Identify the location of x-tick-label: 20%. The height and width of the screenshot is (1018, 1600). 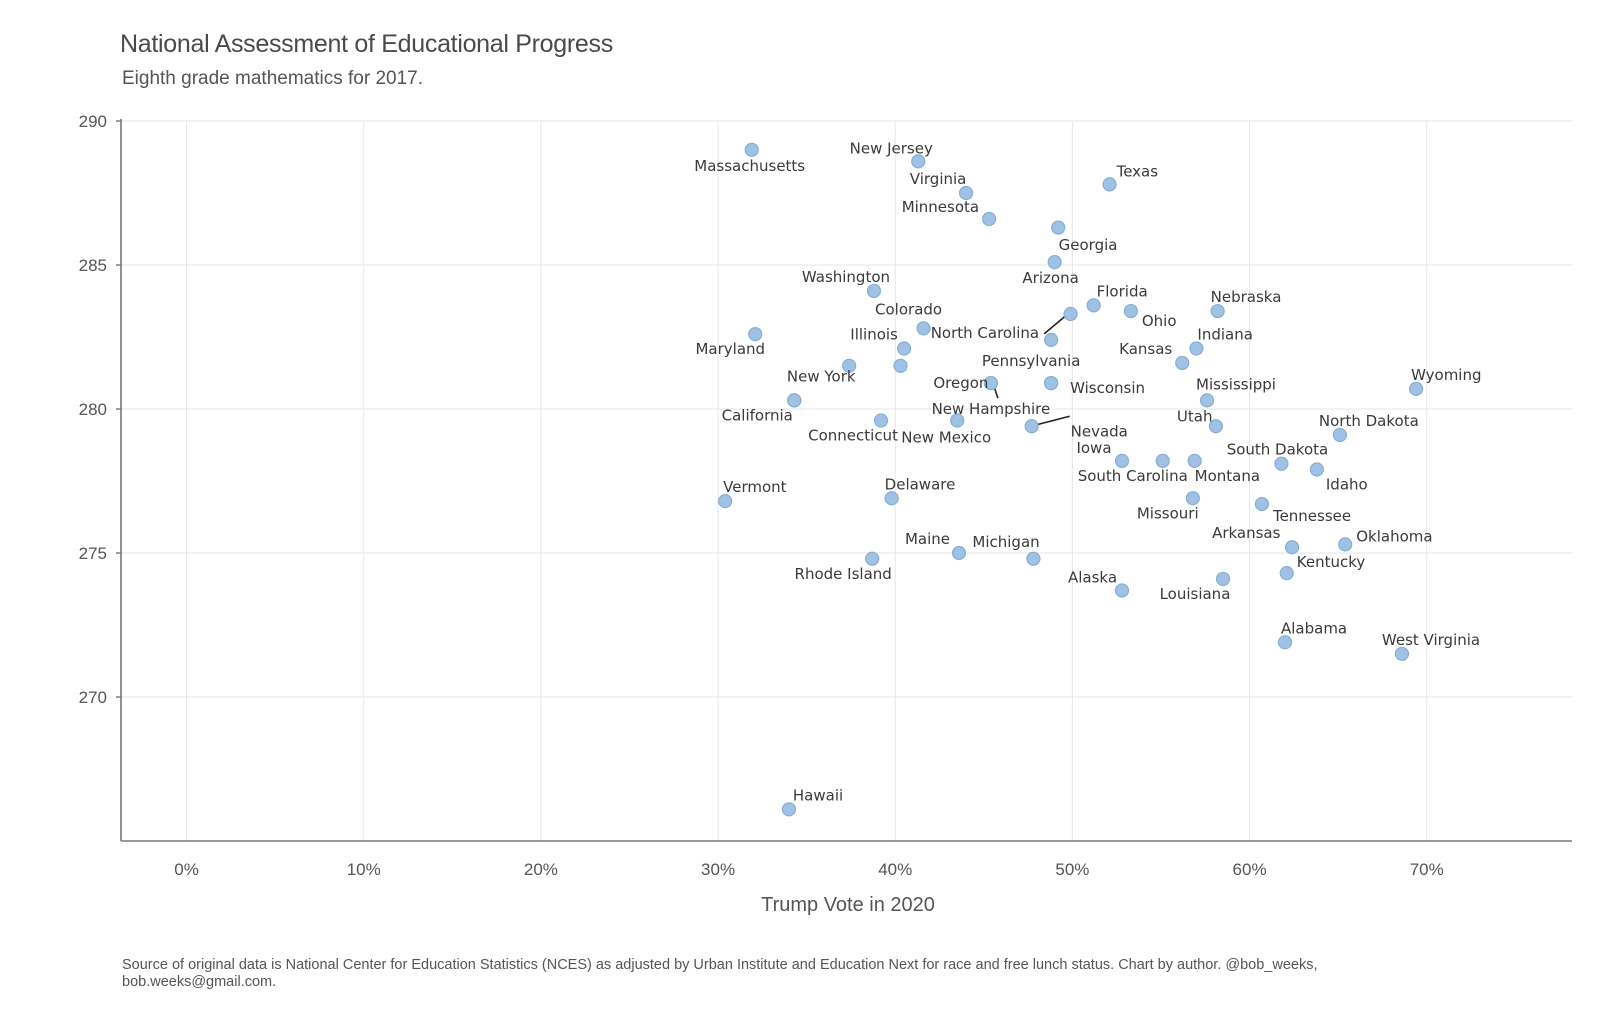
(541, 869).